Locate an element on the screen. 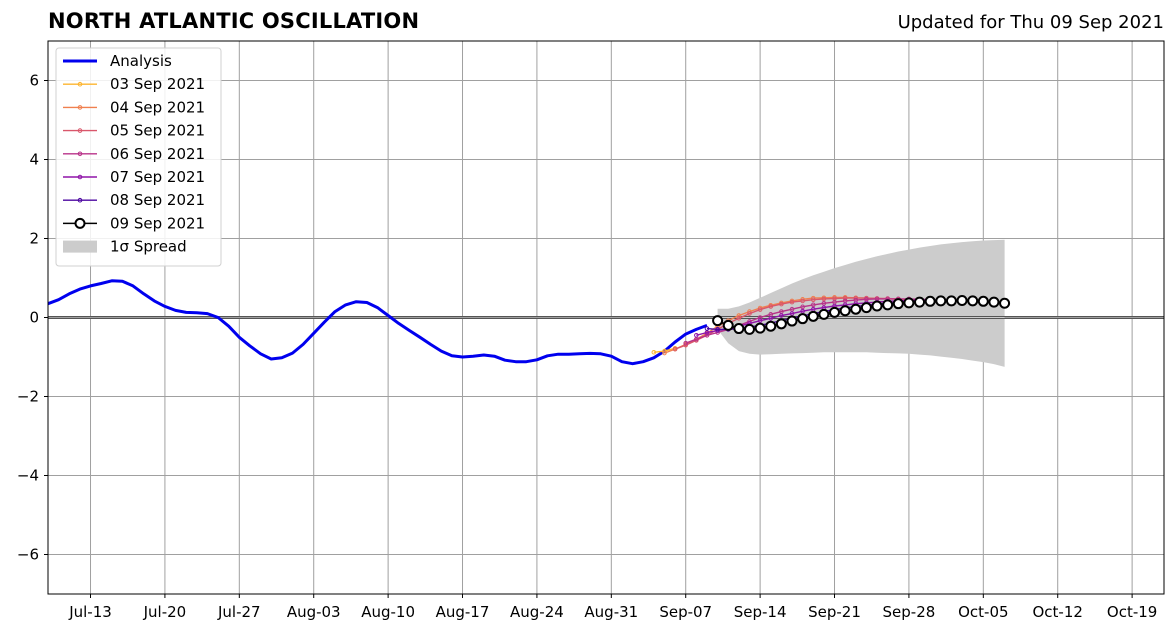 This screenshot has height=633, width=1176. x-tick-label: Aug-03 is located at coordinates (314, 612).